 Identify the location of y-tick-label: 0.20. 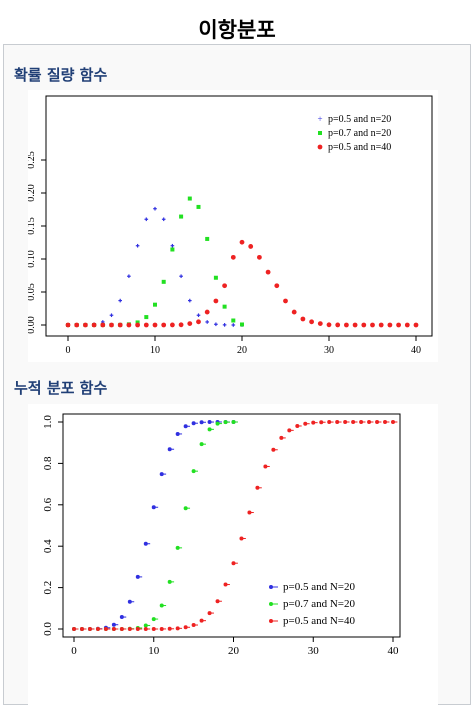
(32, 193).